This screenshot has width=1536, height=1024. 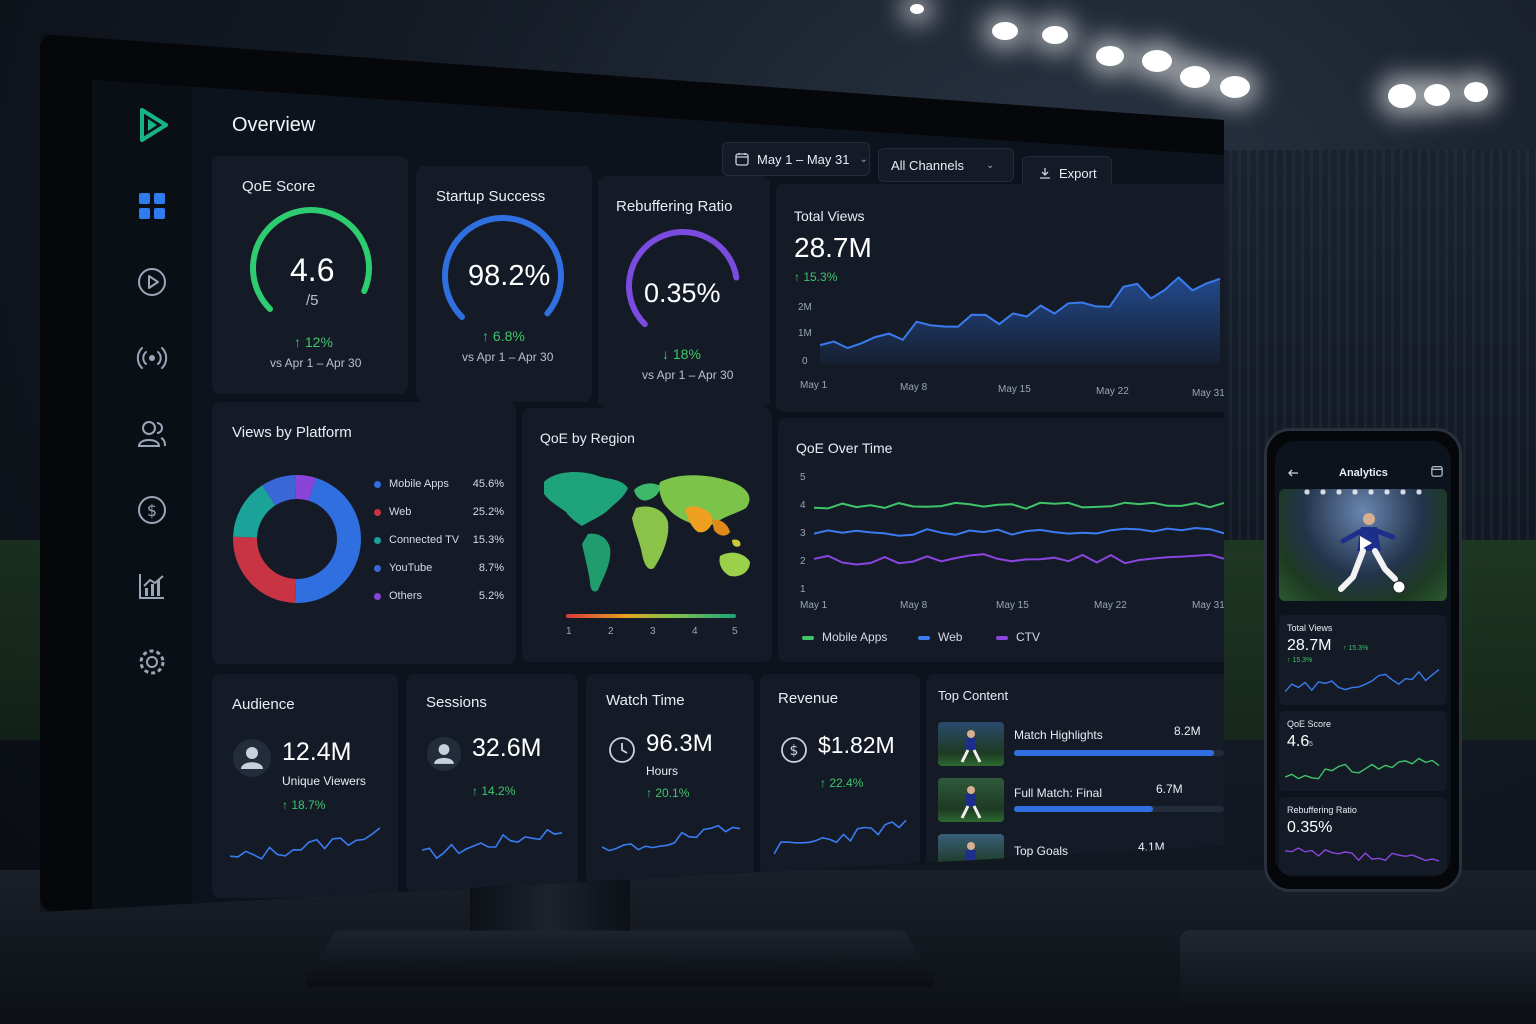 I want to click on tv-ytick: 0, so click(x=805, y=361).